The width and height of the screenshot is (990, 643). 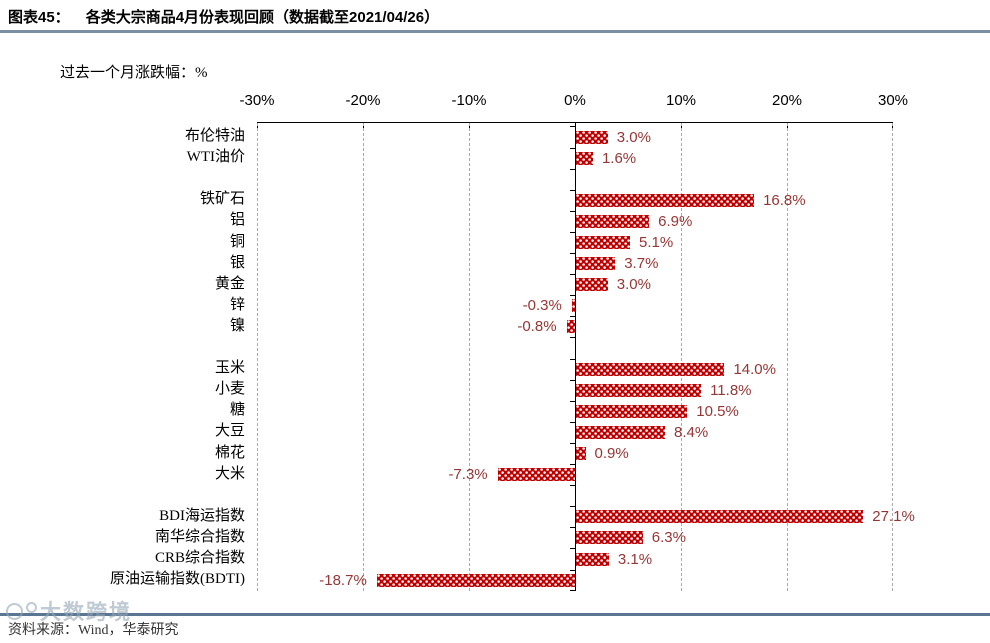 What do you see at coordinates (787, 100) in the screenshot?
I see `x-tick-label: 20%` at bounding box center [787, 100].